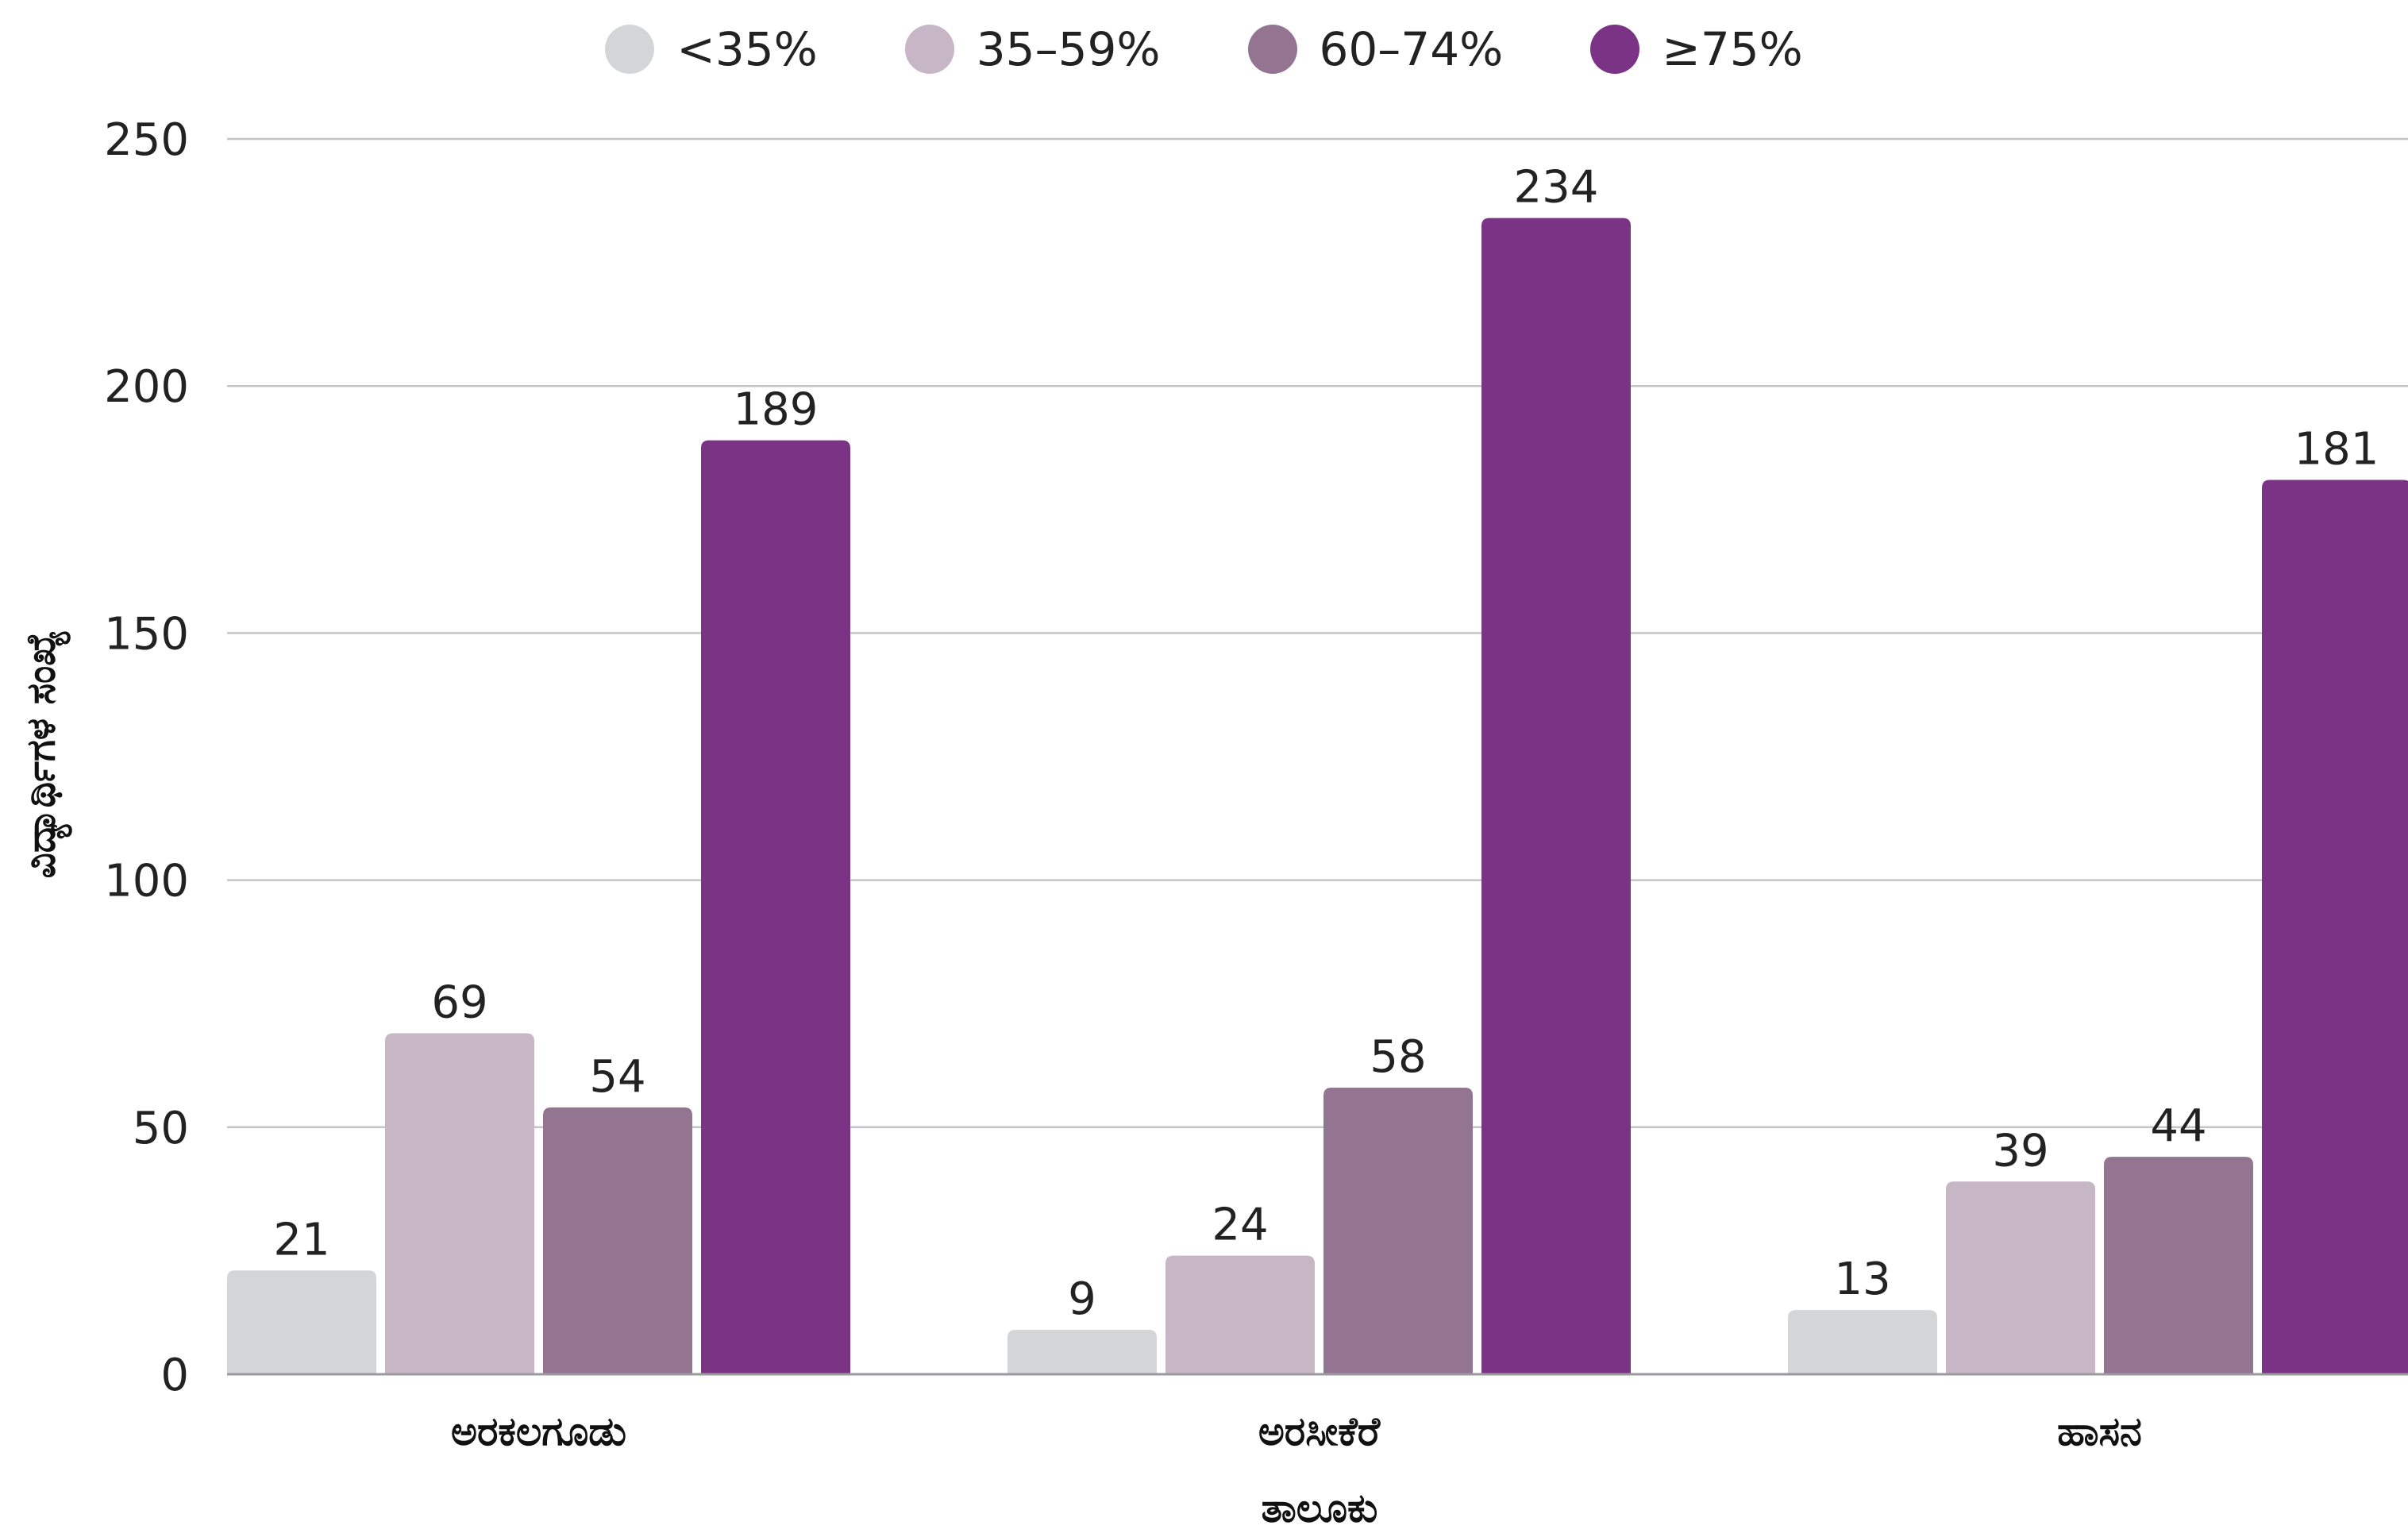 The width and height of the screenshot is (2408, 1537). I want to click on legend-item: ≥75%, so click(1697, 49).